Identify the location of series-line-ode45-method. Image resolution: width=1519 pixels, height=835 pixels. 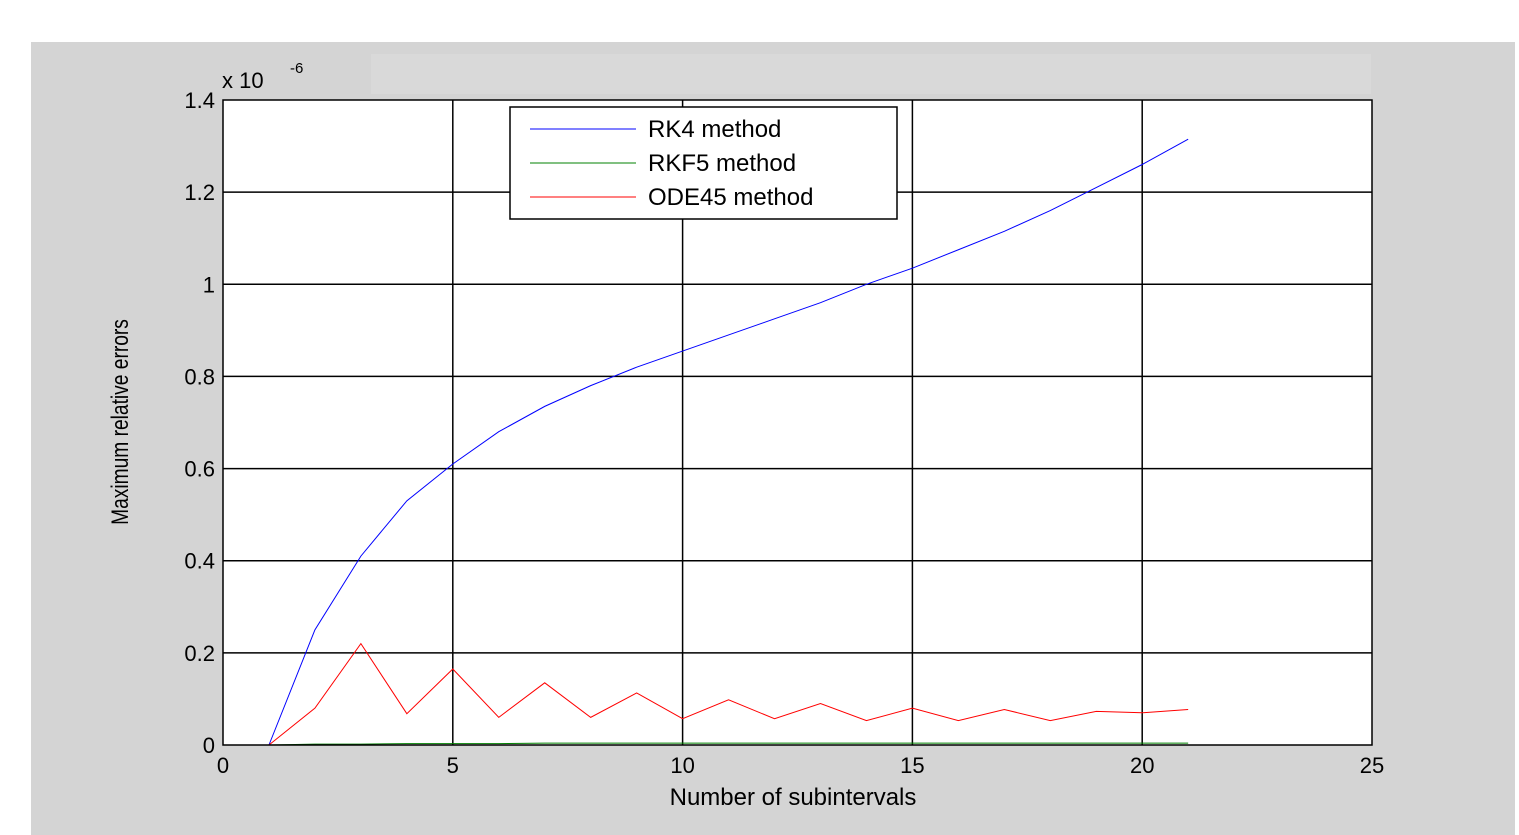
(728, 694).